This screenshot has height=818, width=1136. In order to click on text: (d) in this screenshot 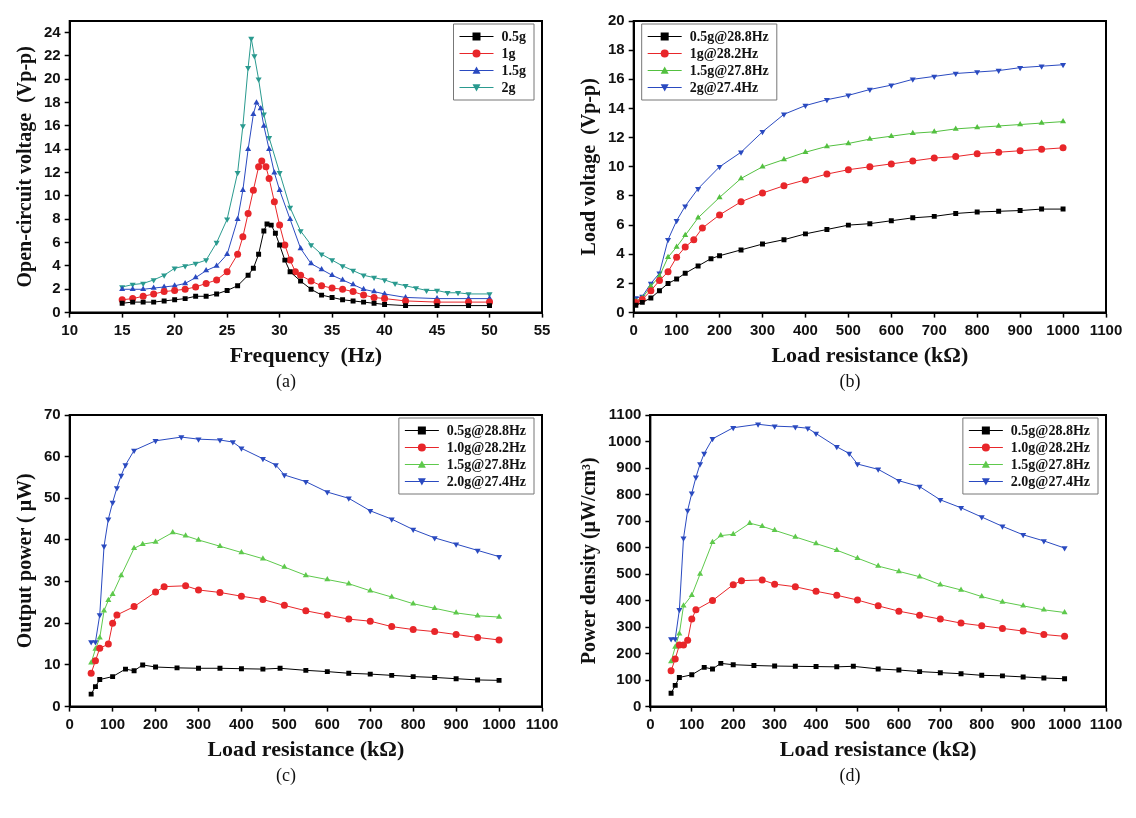, I will do `click(850, 775)`.